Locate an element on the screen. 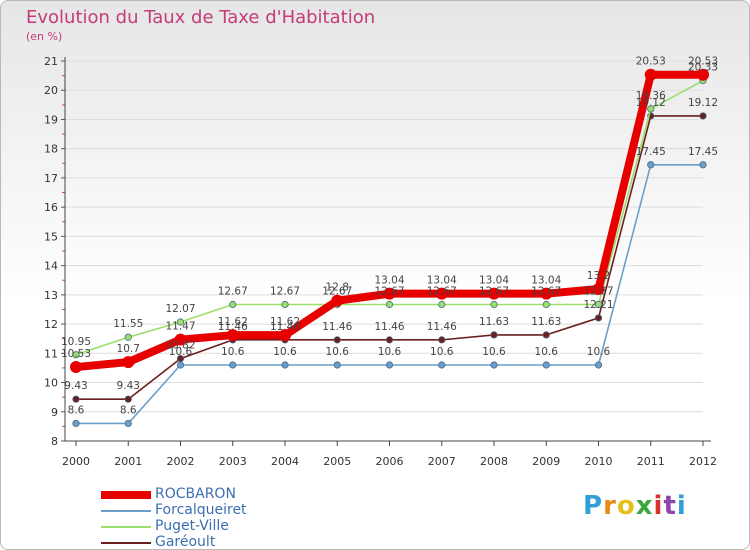  legend-item: Puget-Ville is located at coordinates (221, 526).